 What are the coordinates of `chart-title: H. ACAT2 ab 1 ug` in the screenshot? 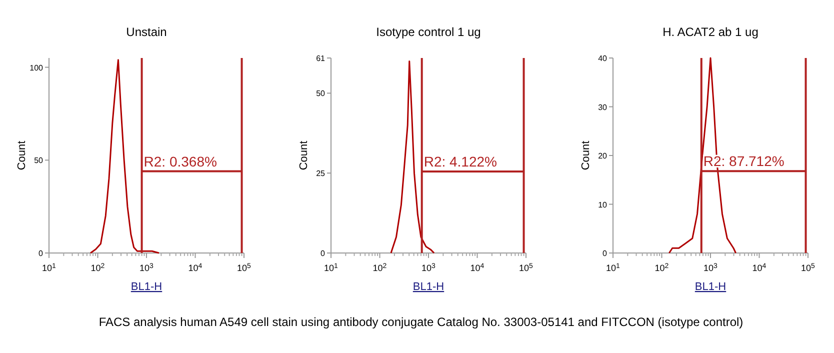 It's located at (710, 32).